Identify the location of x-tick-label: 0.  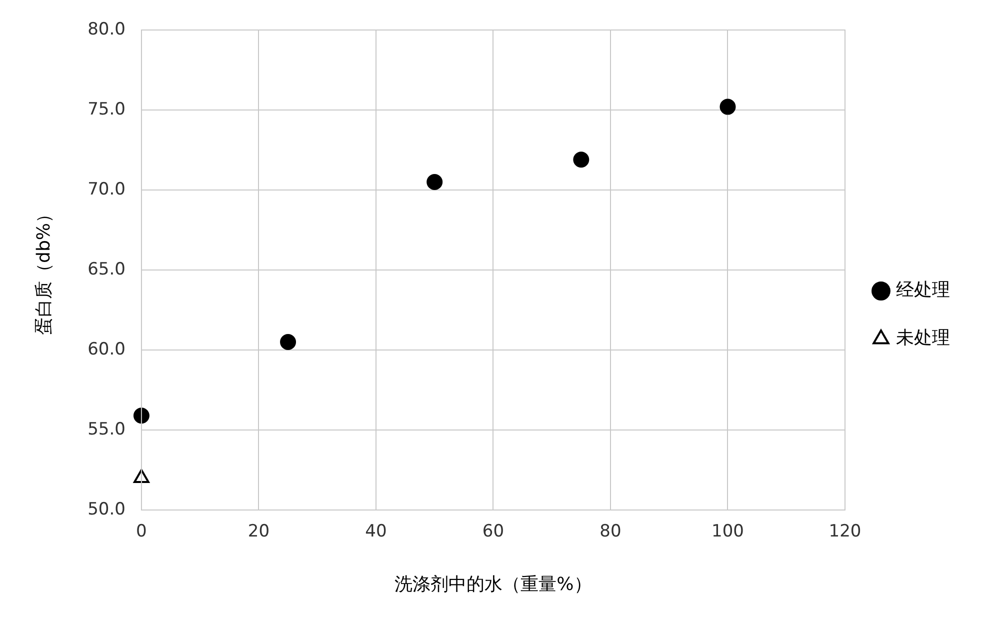
(141, 532).